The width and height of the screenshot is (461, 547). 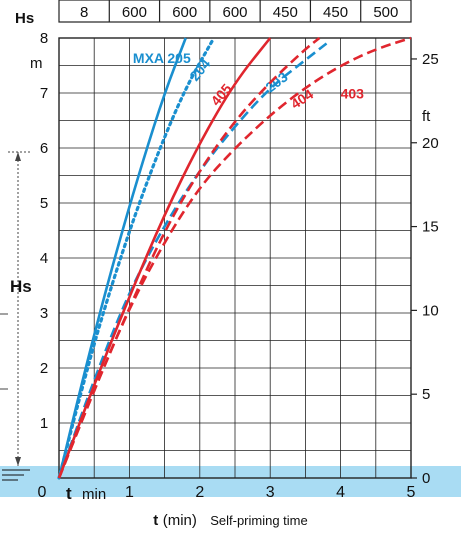 What do you see at coordinates (385, 12) in the screenshot?
I see `header-cell: 500` at bounding box center [385, 12].